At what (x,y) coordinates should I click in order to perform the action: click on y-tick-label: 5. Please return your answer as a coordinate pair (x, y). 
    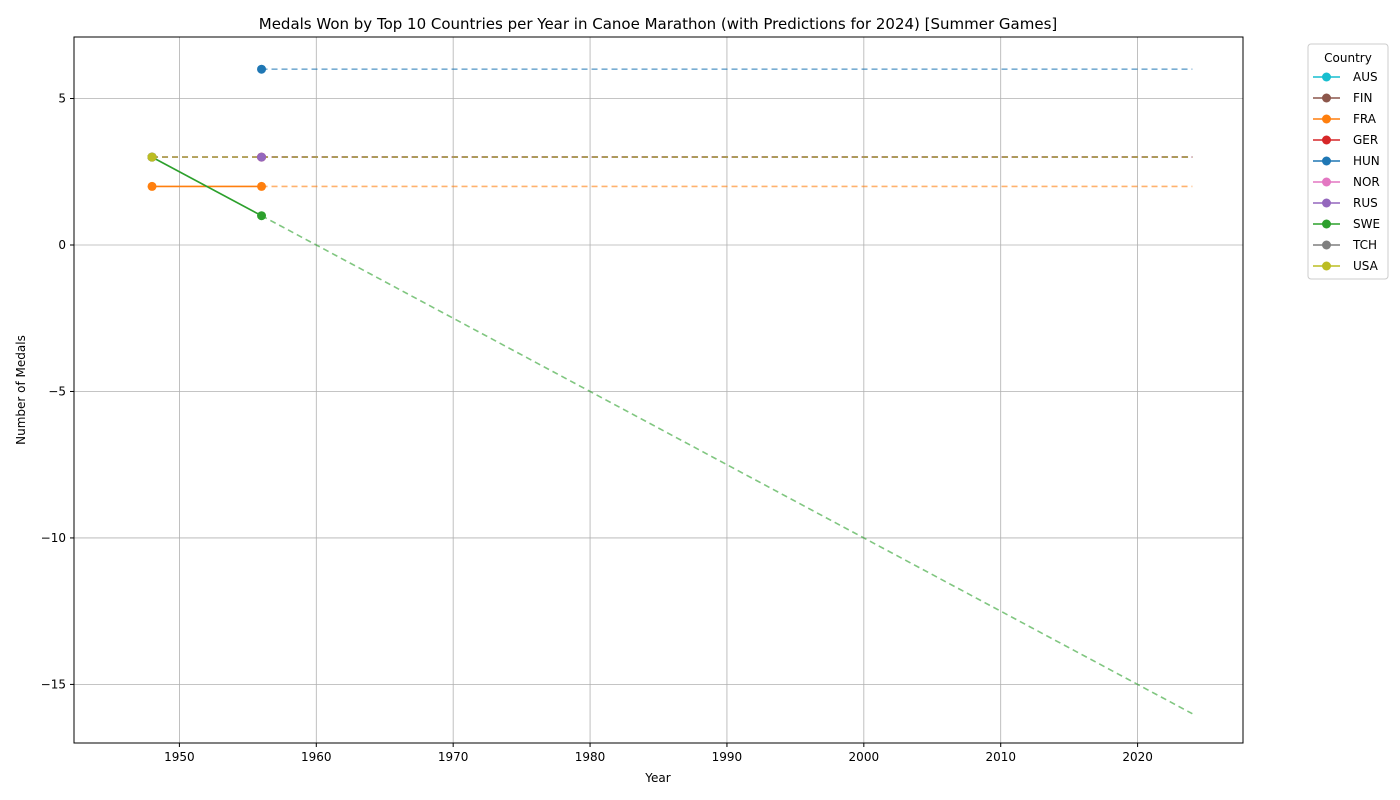
    Looking at the image, I should click on (62, 99).